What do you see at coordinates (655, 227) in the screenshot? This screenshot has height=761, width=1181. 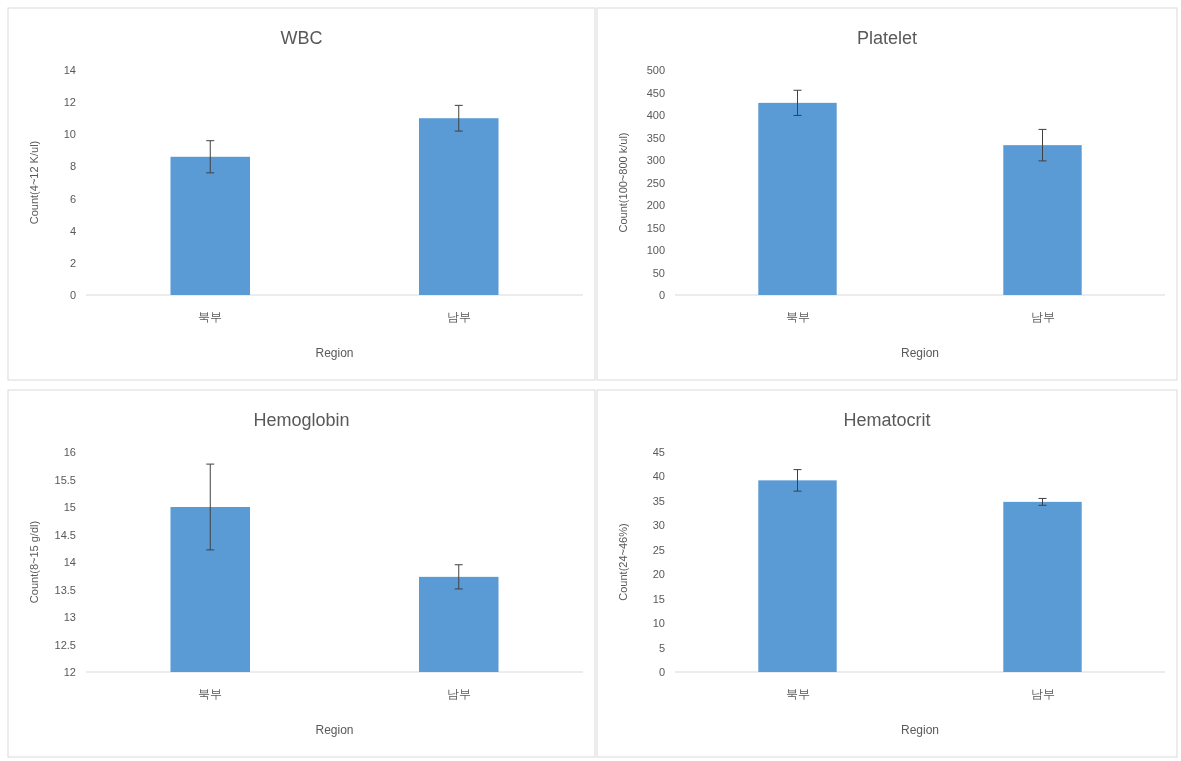 I see `y-tick-label: 150` at bounding box center [655, 227].